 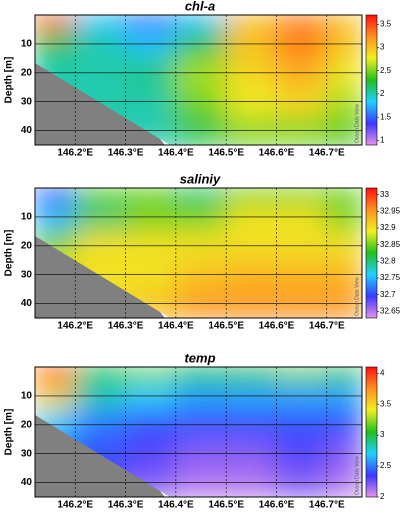 I want to click on colorbar-label: 32.65, so click(x=390, y=310).